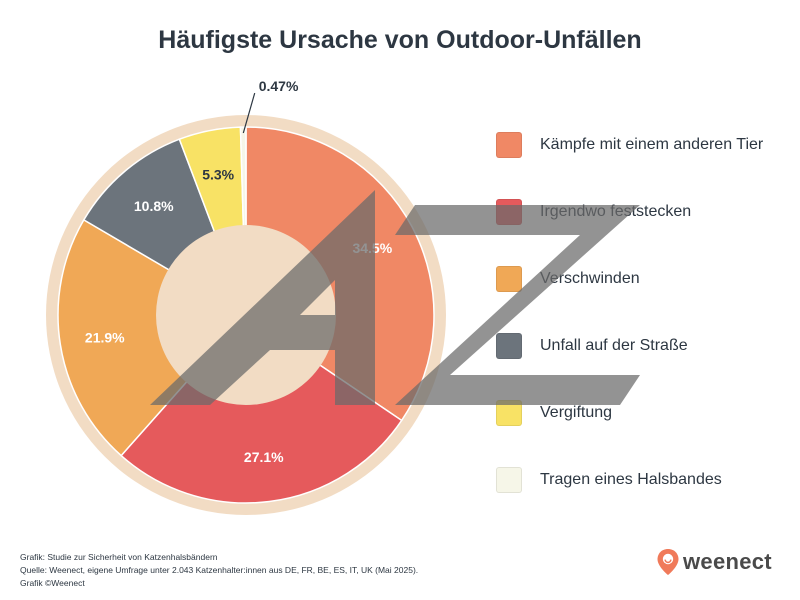 The height and width of the screenshot is (600, 800). What do you see at coordinates (668, 562) in the screenshot?
I see `location-pin-icon` at bounding box center [668, 562].